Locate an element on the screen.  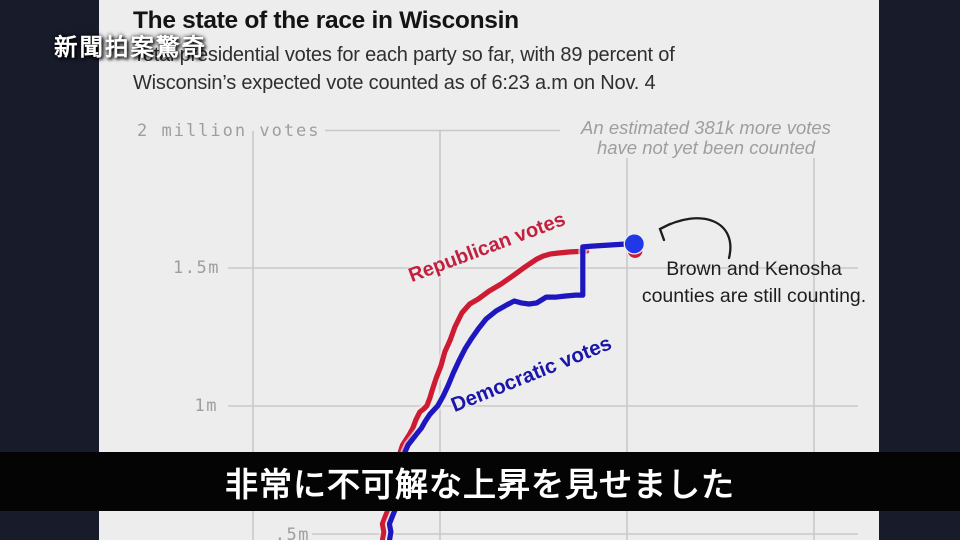
channel-watermark: 新聞拍案驚奇 is located at coordinates (130, 47).